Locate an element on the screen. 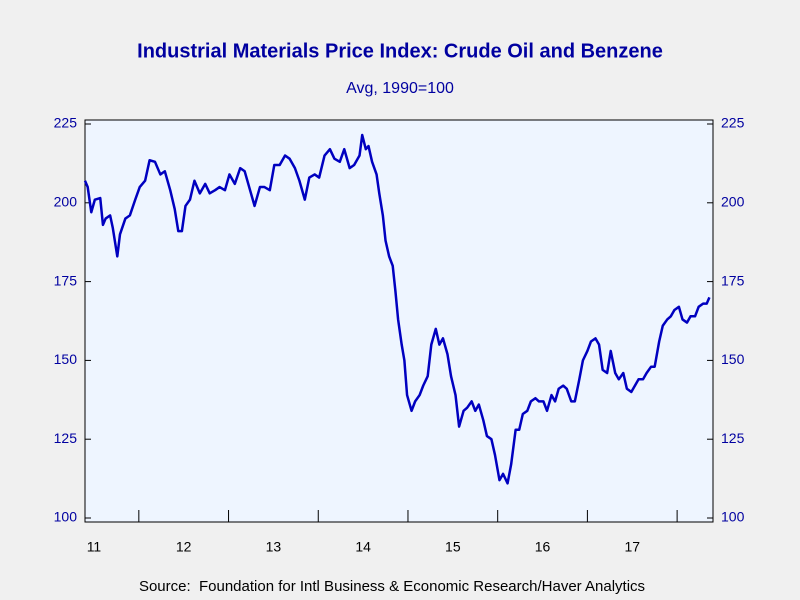 The width and height of the screenshot is (800, 600). x-tick-label: 11 is located at coordinates (94, 547).